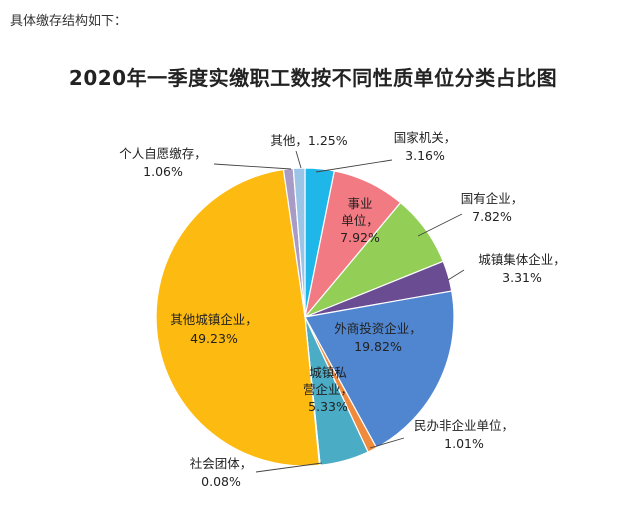 The image size is (626, 523). I want to click on slice-label-shiye-1: 单位，, so click(360, 220).